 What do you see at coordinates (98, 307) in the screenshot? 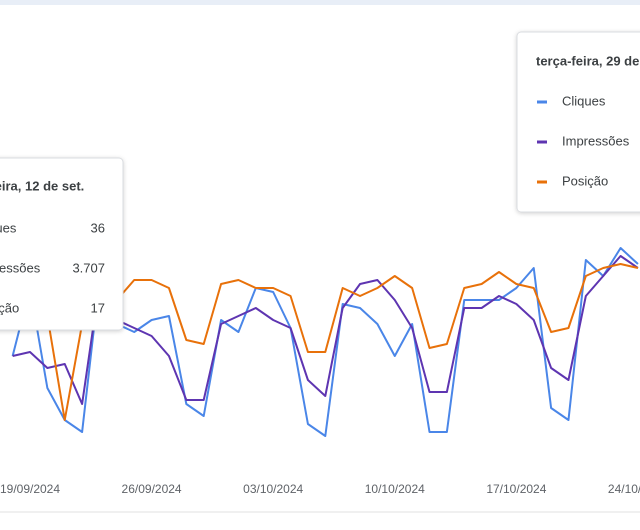
I see `tooltip-value: 17` at bounding box center [98, 307].